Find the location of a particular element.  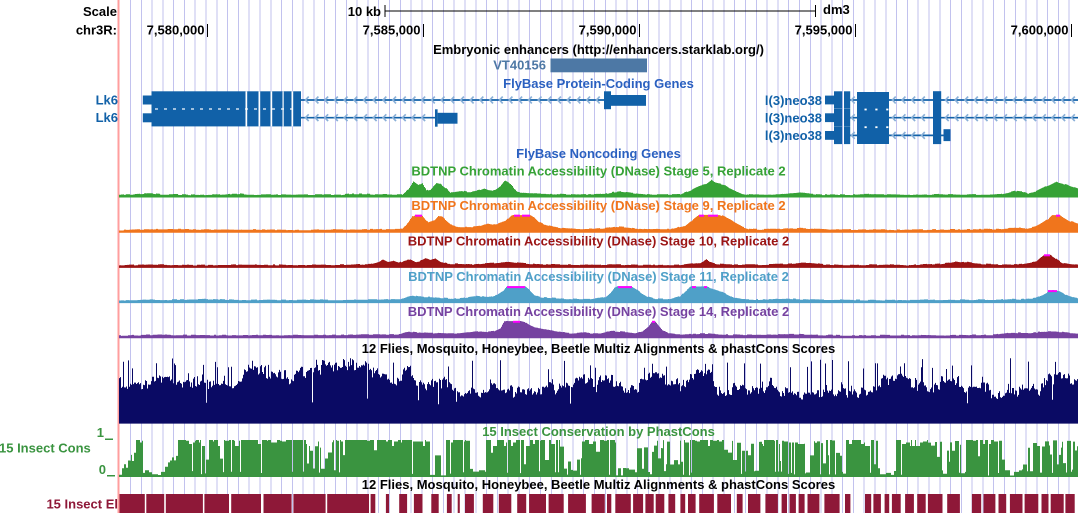

svg-text: 10 kb is located at coordinates (364, 11).